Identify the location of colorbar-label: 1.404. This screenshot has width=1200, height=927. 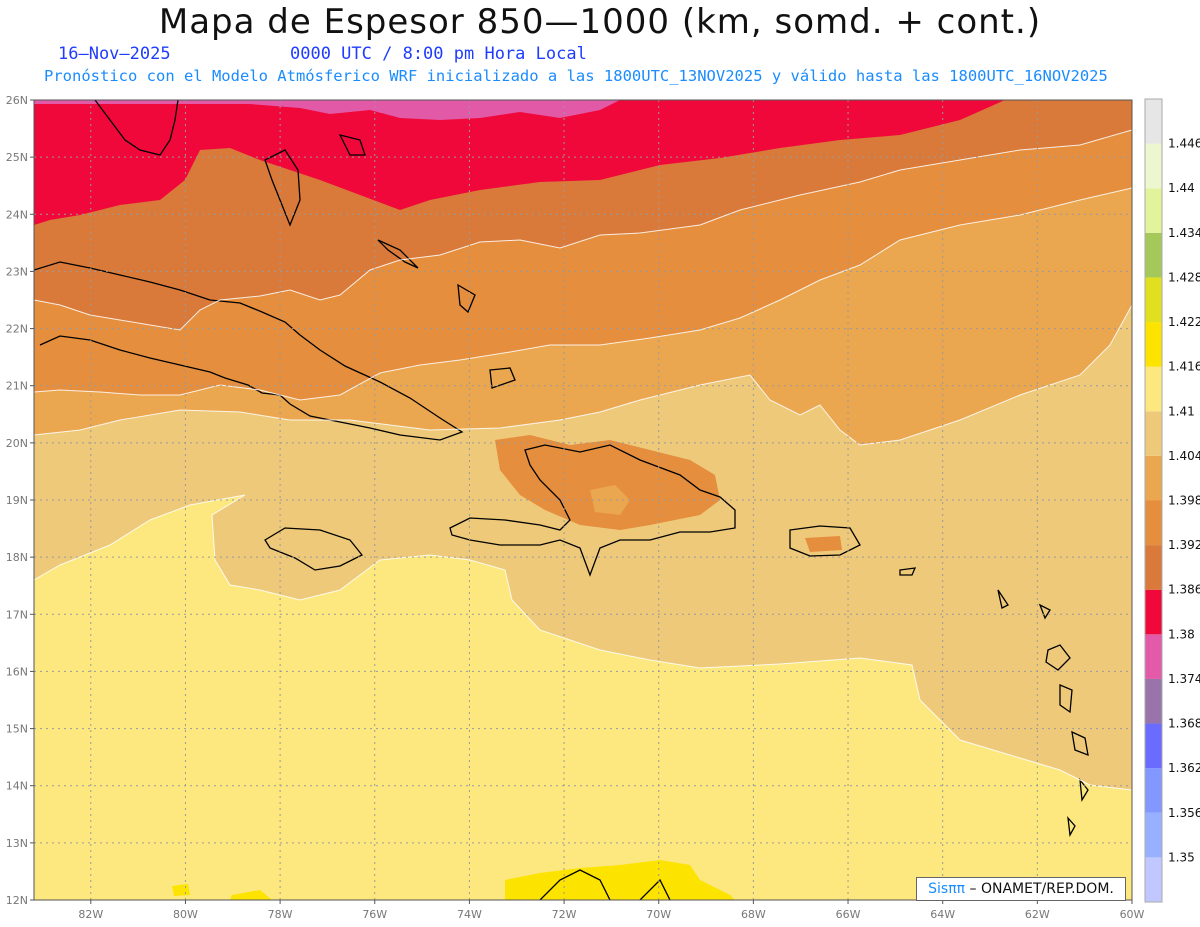
(1184, 456).